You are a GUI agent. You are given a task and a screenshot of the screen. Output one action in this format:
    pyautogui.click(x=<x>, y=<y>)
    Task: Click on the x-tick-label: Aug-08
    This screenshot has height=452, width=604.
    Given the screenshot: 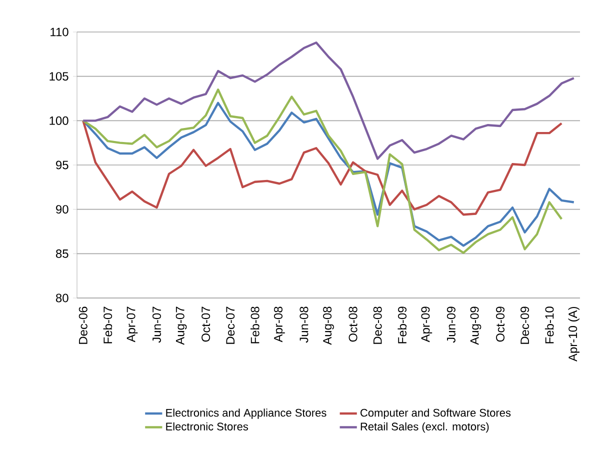 What is the action you would take?
    pyautogui.click(x=328, y=325)
    